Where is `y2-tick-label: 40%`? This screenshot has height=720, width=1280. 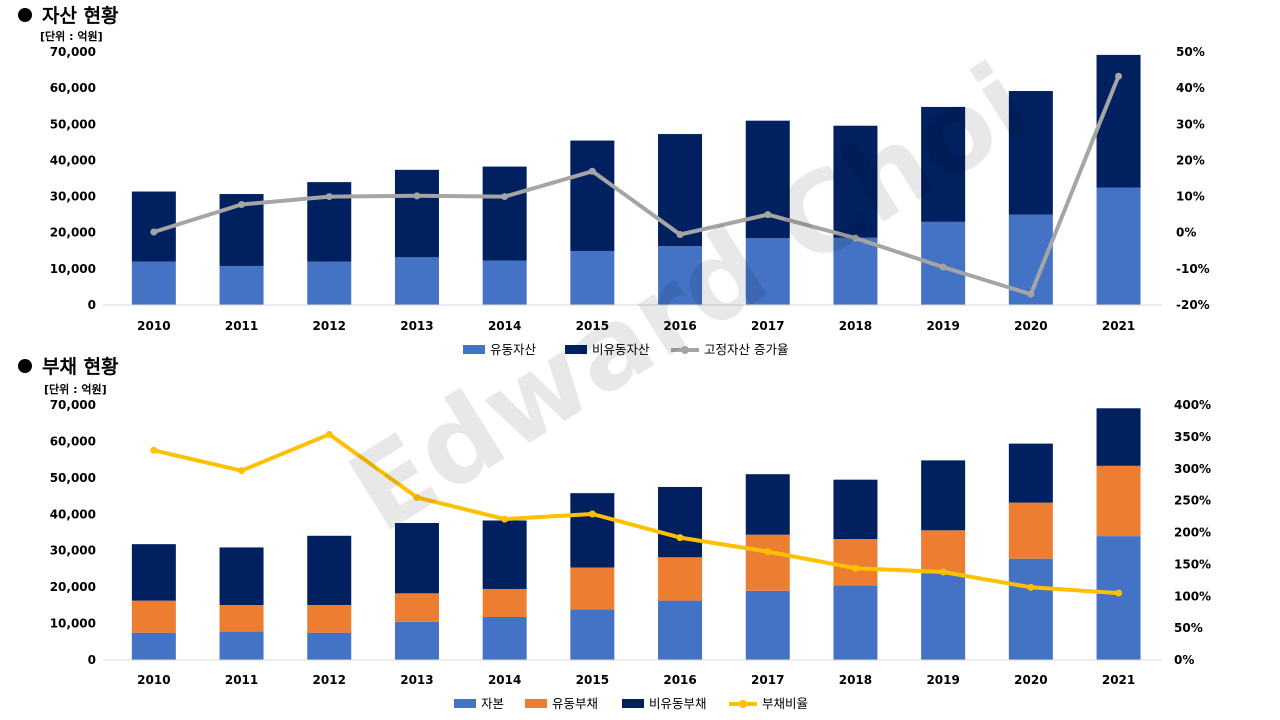
y2-tick-label: 40% is located at coordinates (1190, 88).